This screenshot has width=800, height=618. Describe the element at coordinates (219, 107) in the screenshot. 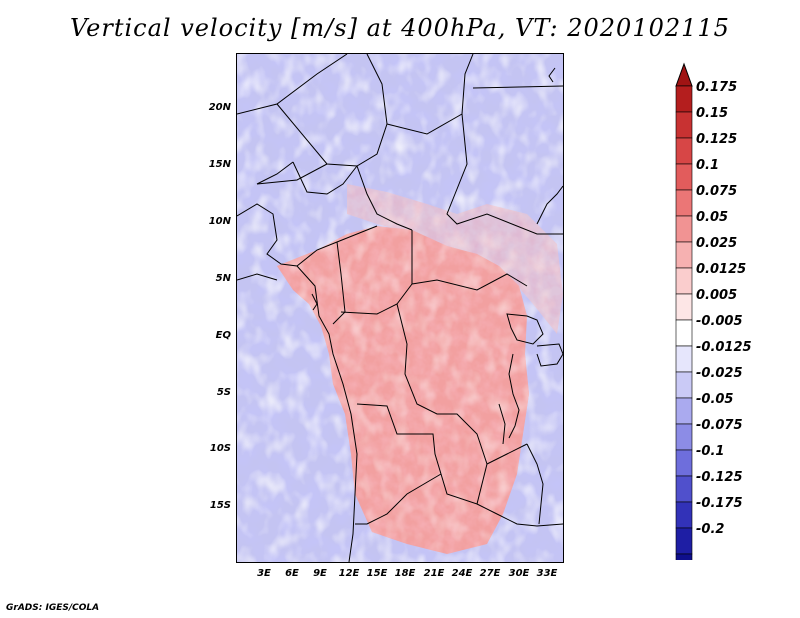

I see `lat-tick-label: 20N` at that location.